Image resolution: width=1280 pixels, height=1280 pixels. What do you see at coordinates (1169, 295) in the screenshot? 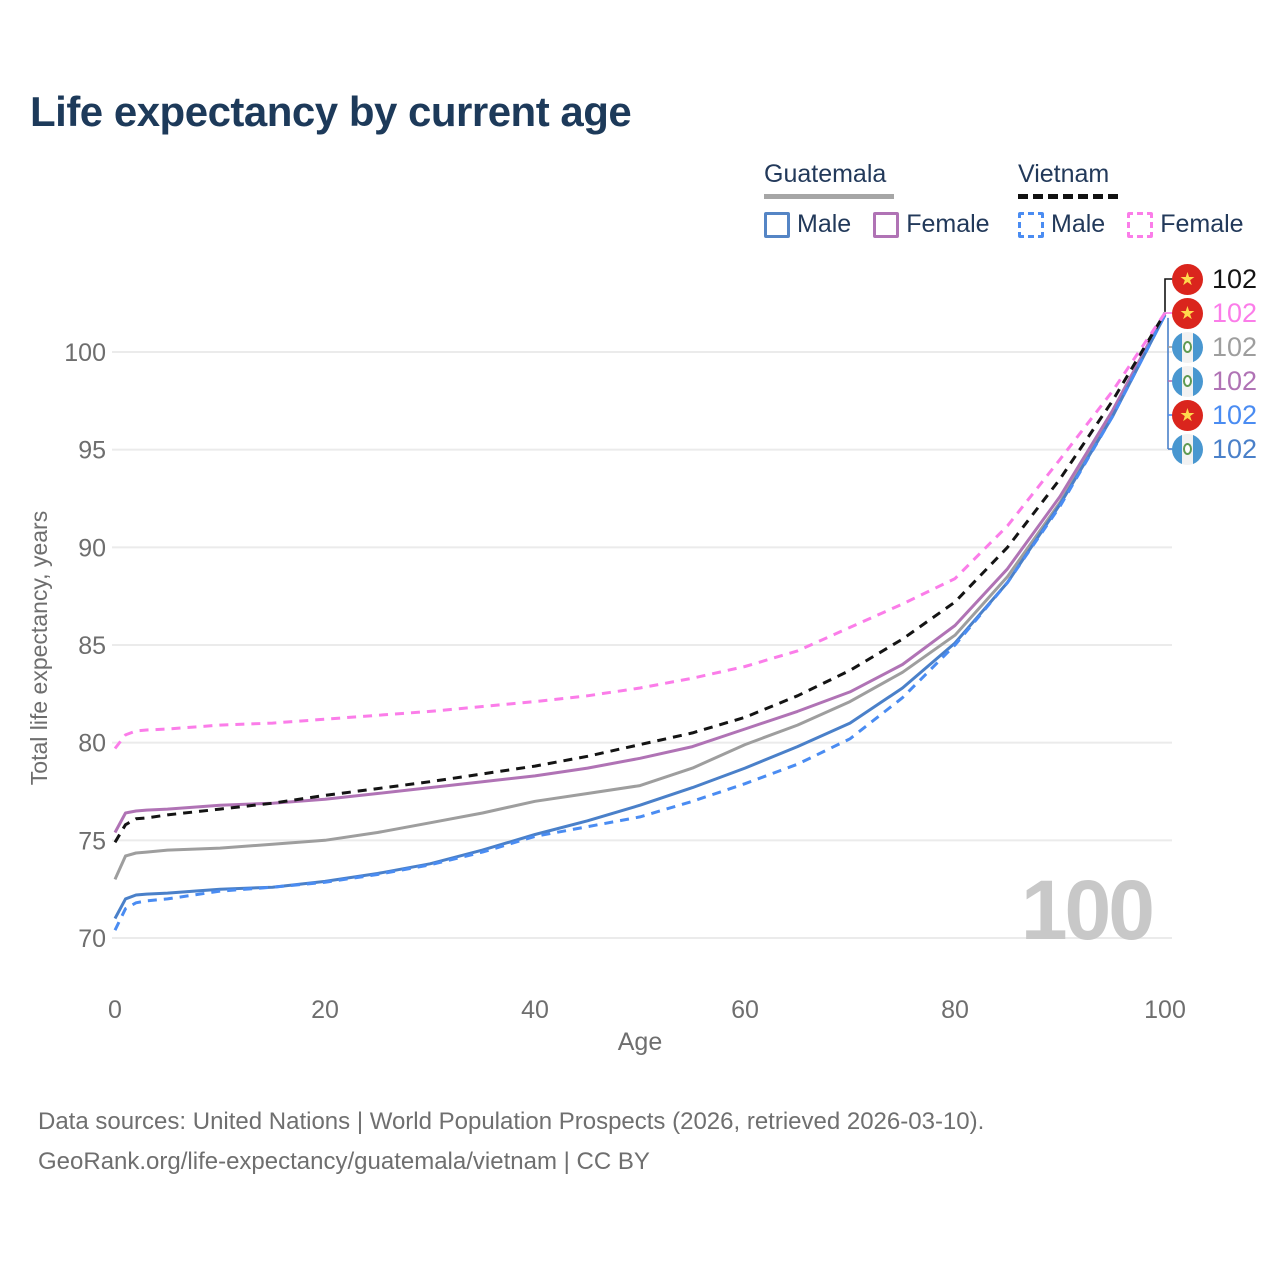
I see `leader-line` at bounding box center [1169, 295].